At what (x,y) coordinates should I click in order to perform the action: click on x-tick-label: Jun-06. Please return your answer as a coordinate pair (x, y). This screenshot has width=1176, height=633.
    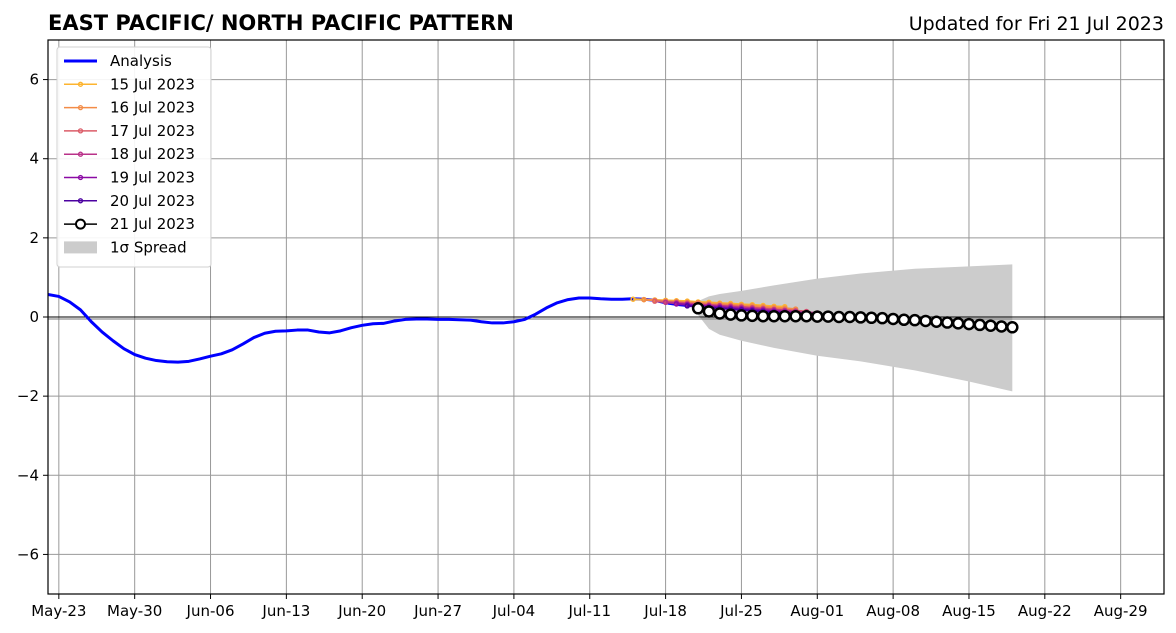
    Looking at the image, I should click on (210, 611).